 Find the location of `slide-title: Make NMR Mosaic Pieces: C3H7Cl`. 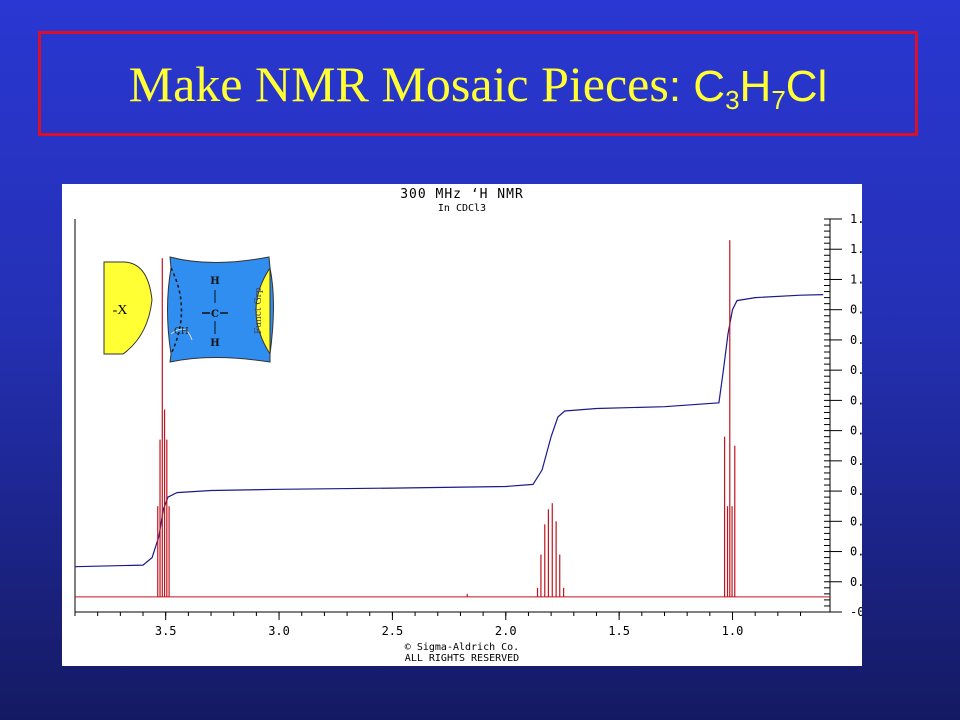

slide-title: Make NMR Mosaic Pieces: C3H7Cl is located at coordinates (478, 84).